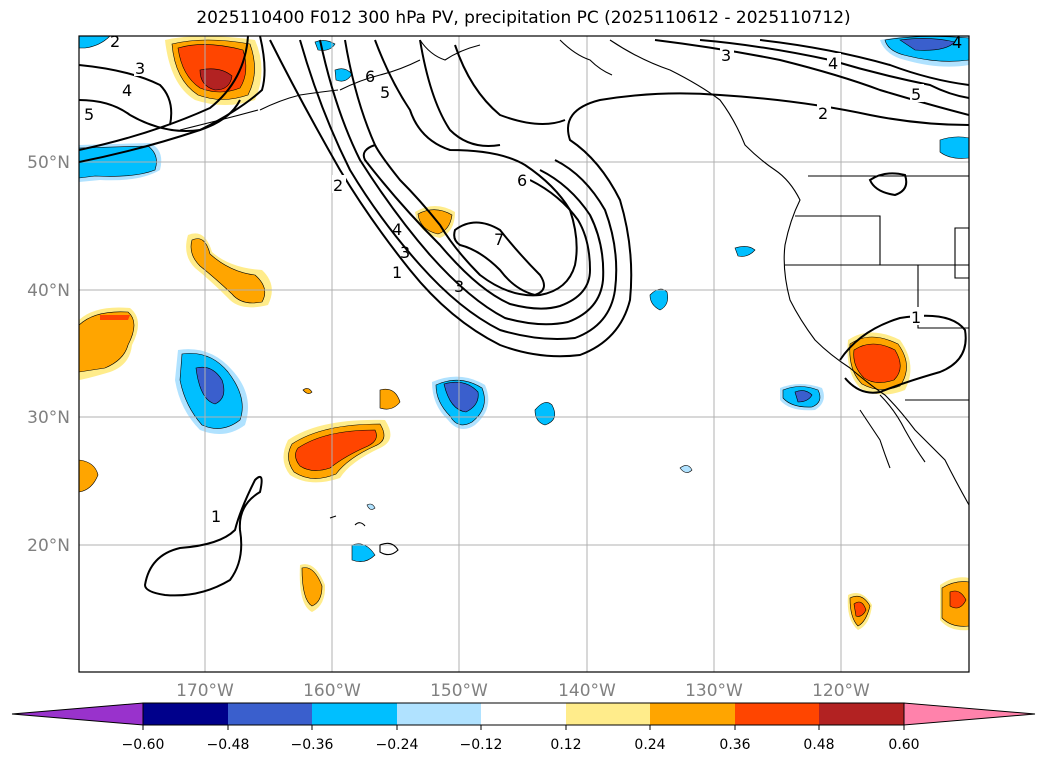 The height and width of the screenshot is (765, 1047). Describe the element at coordinates (397, 745) in the screenshot. I see `colorbar-tick-label: −0.24` at that location.